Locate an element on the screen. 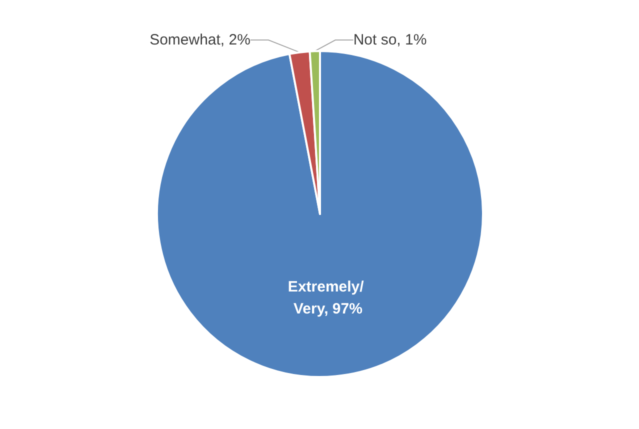 The width and height of the screenshot is (639, 429). slice-label: Somewhat, 2% is located at coordinates (200, 40).